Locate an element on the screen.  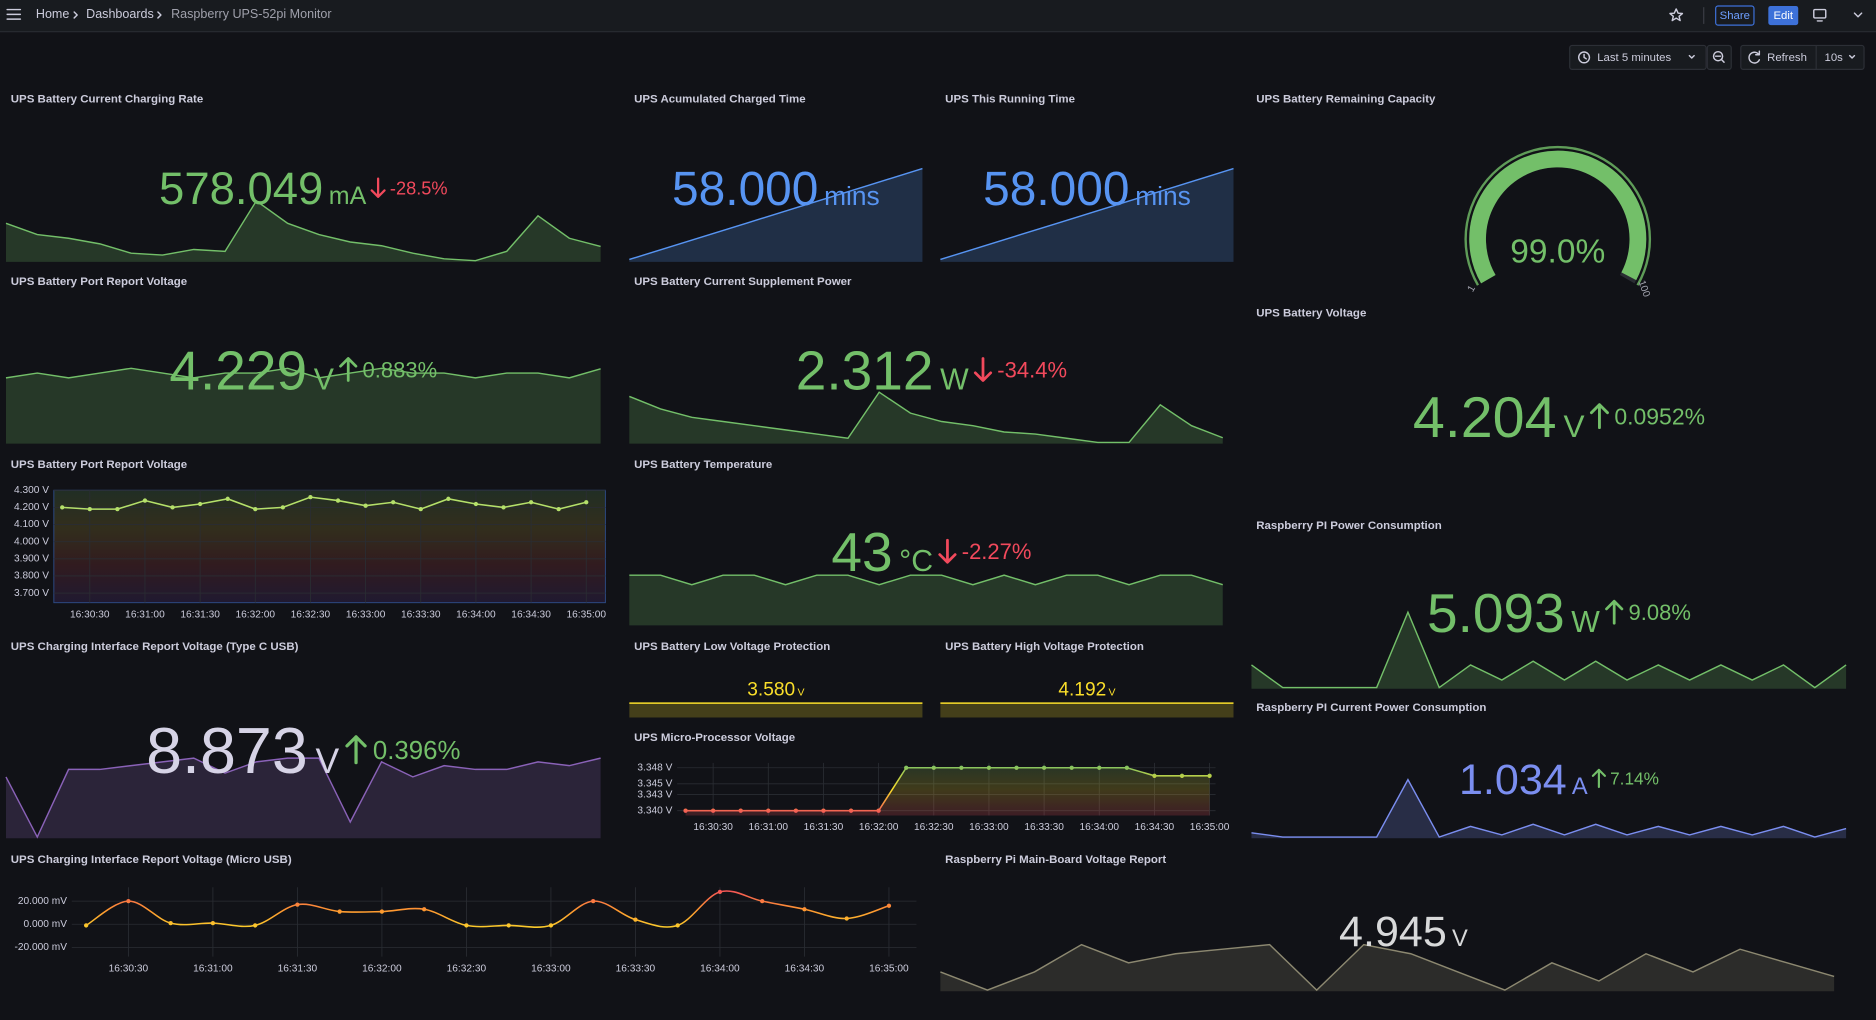
refresh-label: Refresh is located at coordinates (1787, 58).